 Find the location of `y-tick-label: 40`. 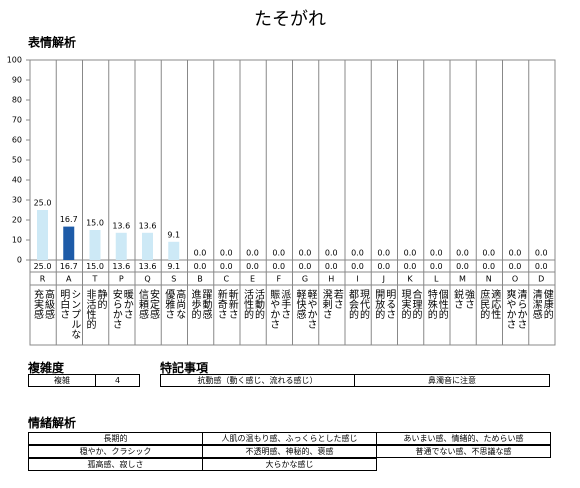

y-tick-label: 40 is located at coordinates (17, 180).